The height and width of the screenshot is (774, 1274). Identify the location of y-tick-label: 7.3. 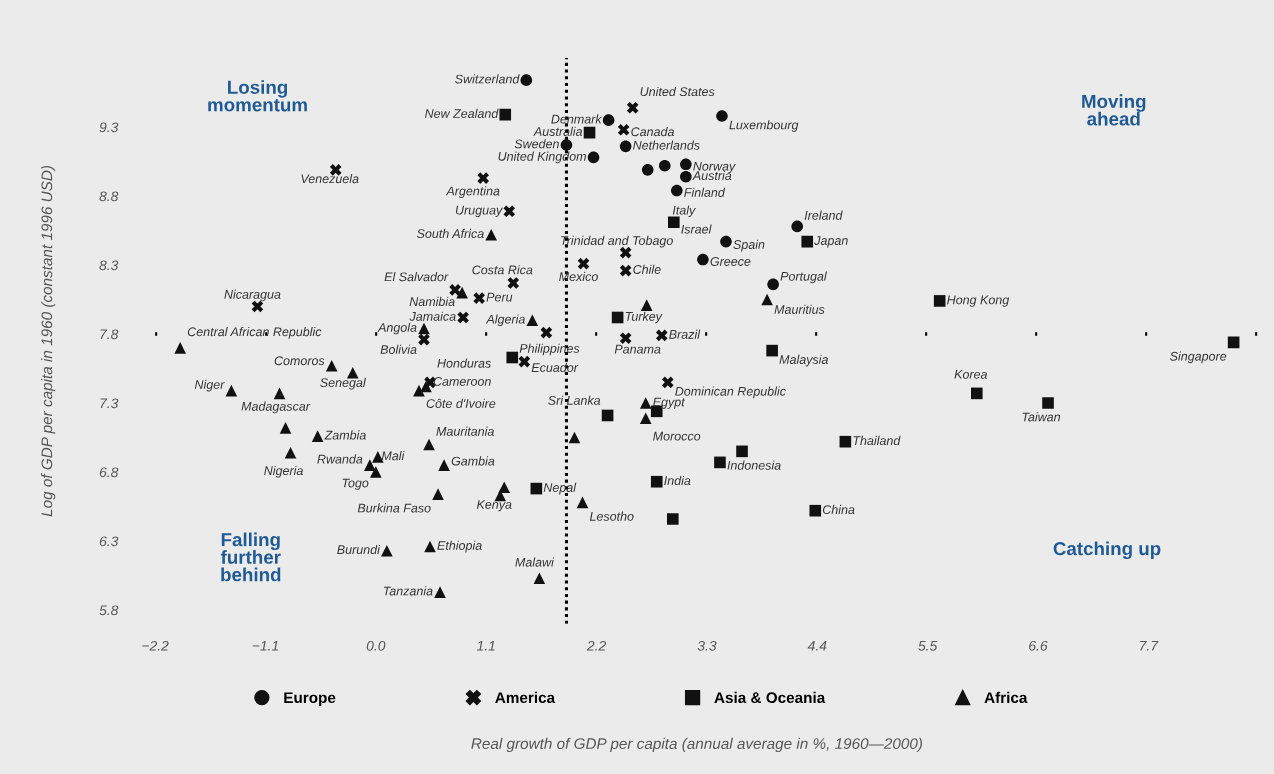
(109, 403).